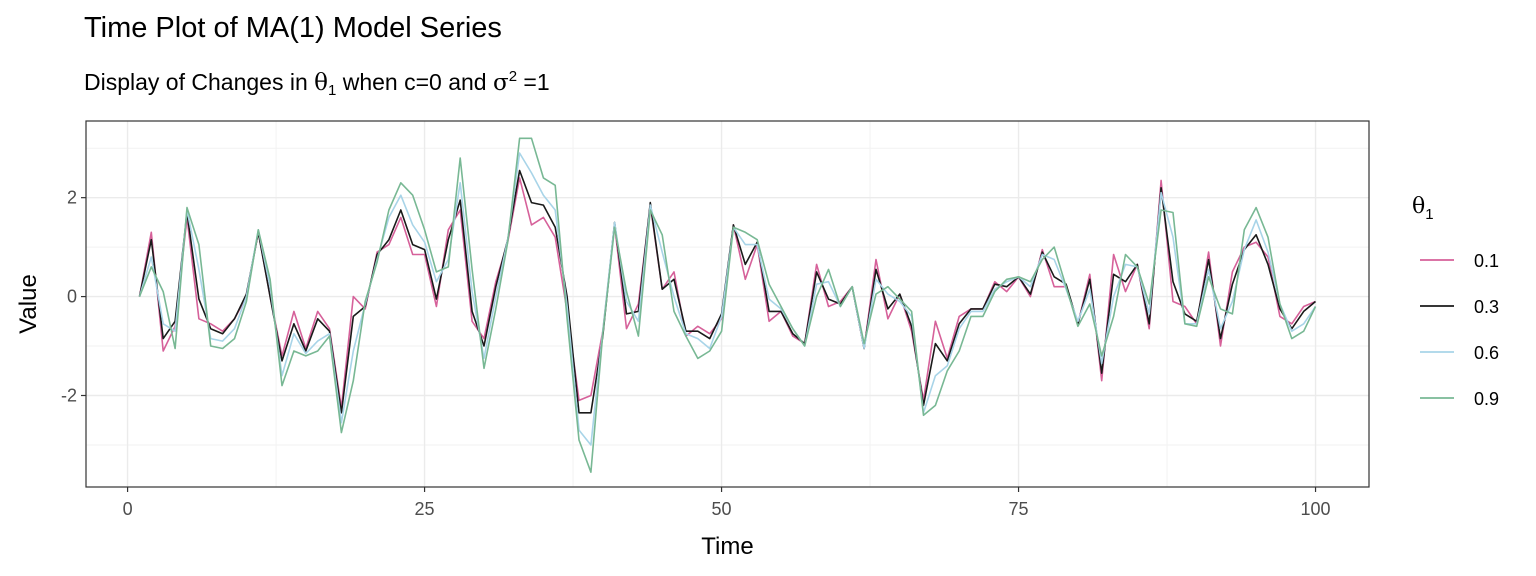 The width and height of the screenshot is (1536, 576). Describe the element at coordinates (1486, 399) in the screenshot. I see `legend-label-0.9: 0.9` at that location.